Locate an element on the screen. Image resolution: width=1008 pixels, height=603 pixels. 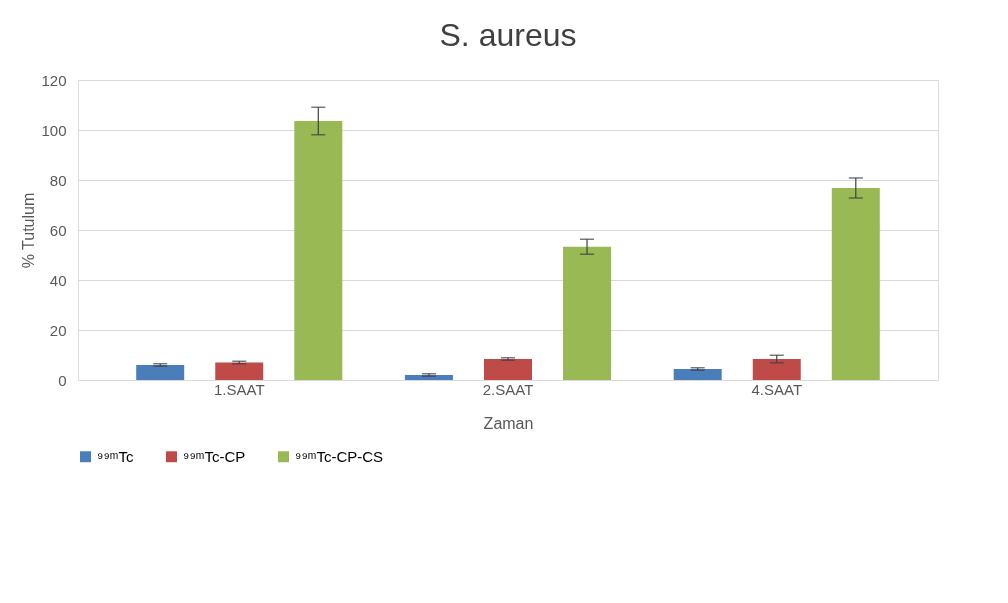
legend-label: ⁹⁹ᵐTc-CP is located at coordinates (214, 456).